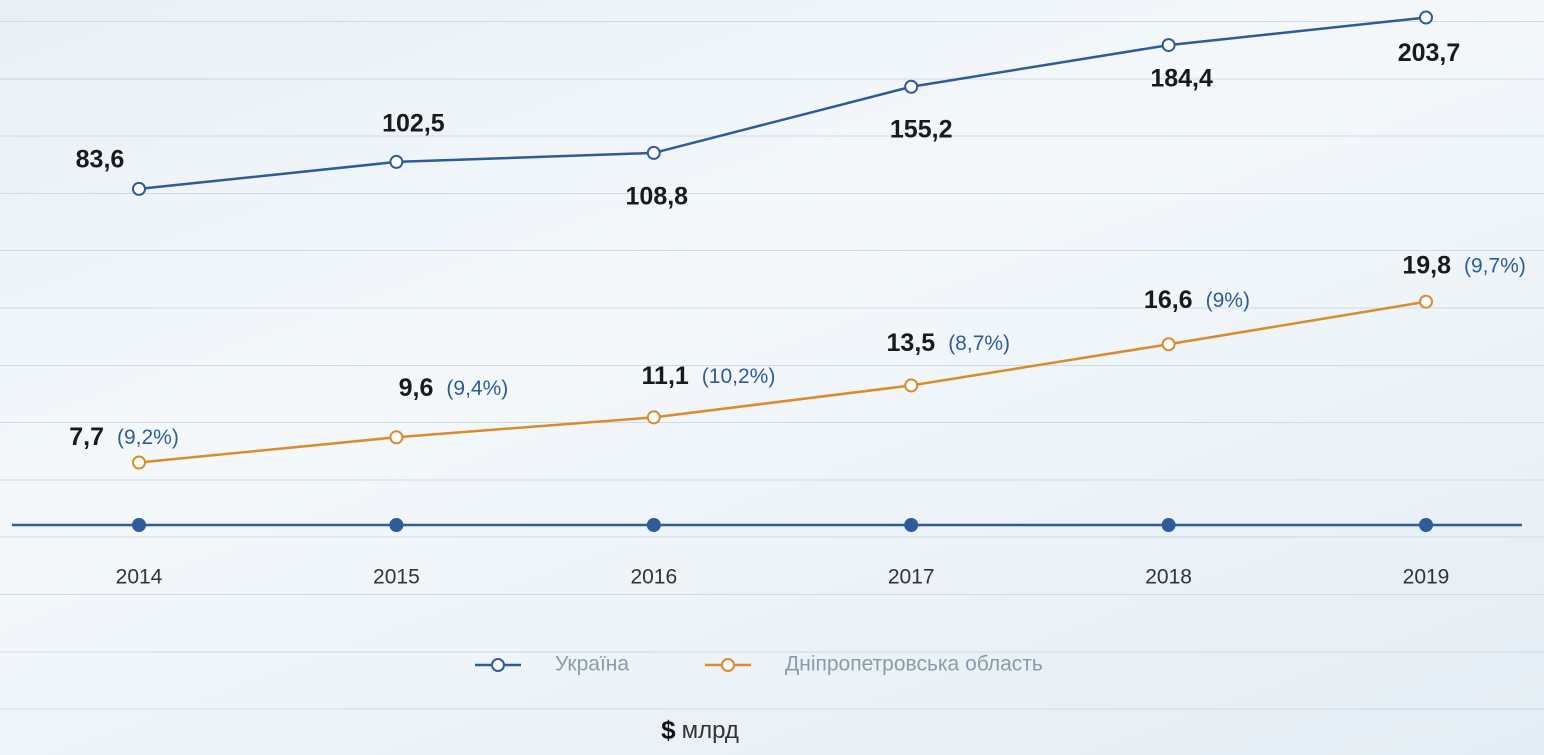  Describe the element at coordinates (148, 437) in the screenshot. I see `share-label: (9,2%)` at that location.